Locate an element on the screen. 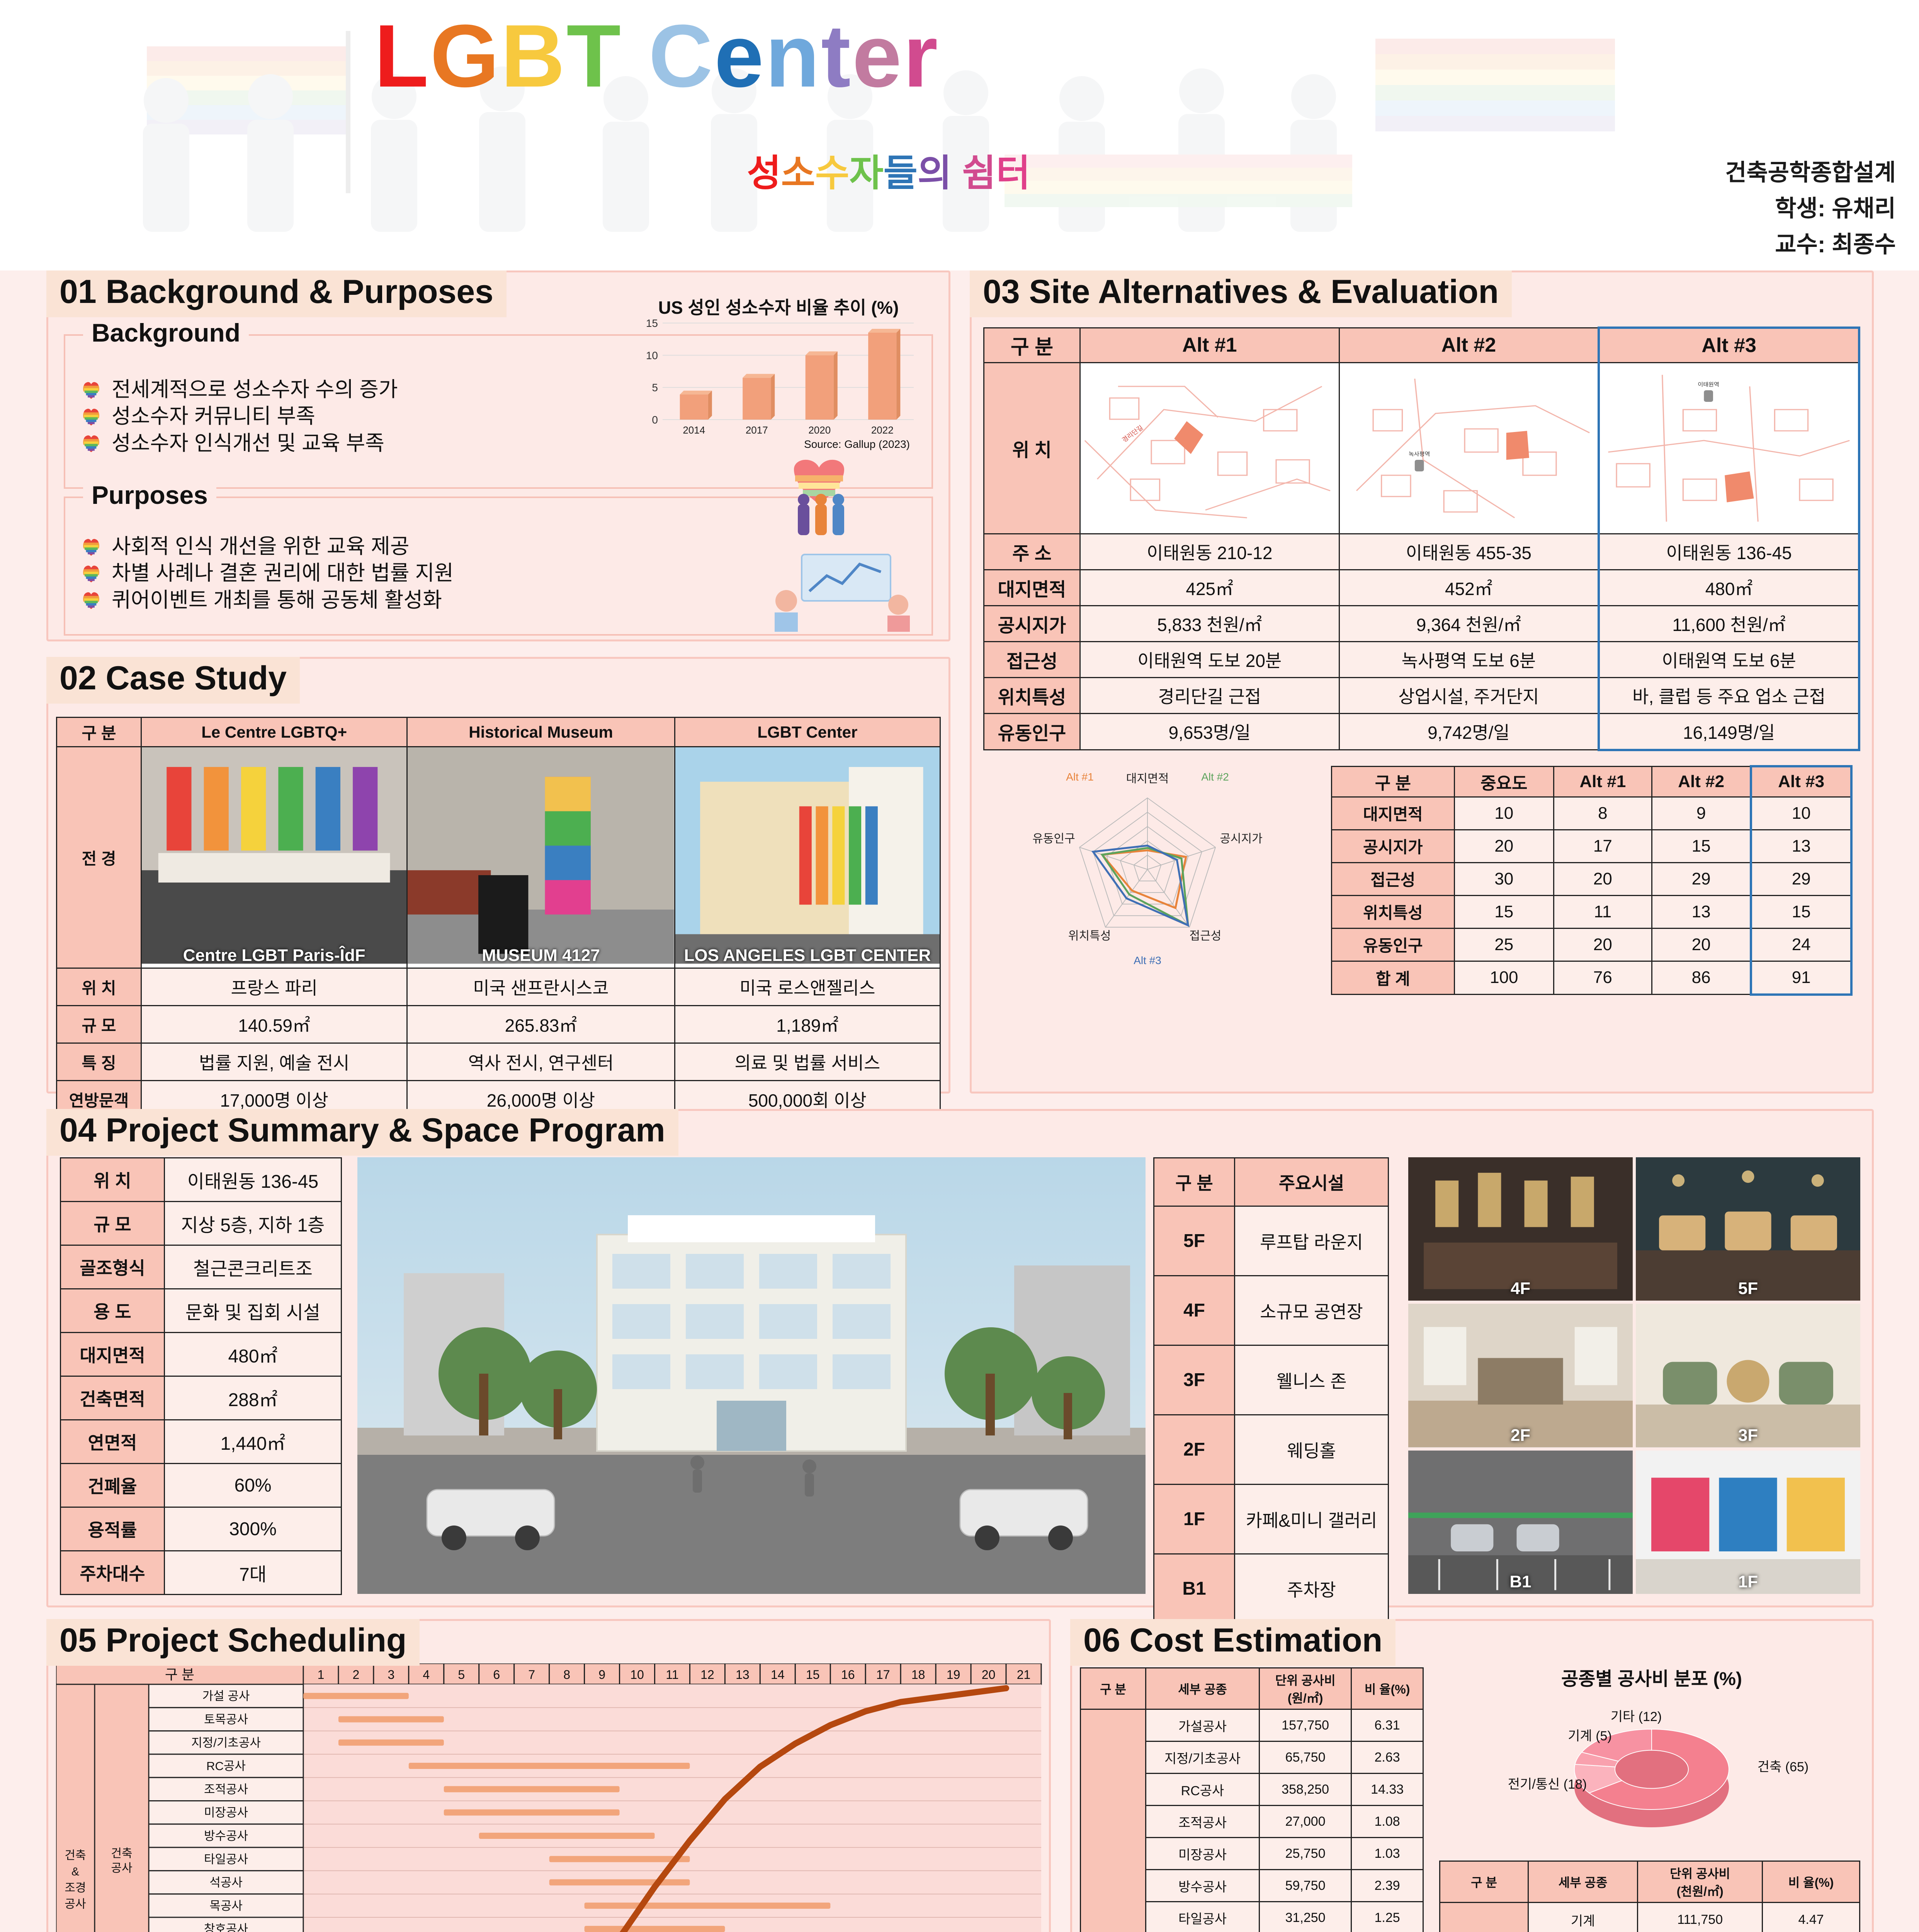 The width and height of the screenshot is (1919, 1932). eval-cell: 29 is located at coordinates (1701, 879).